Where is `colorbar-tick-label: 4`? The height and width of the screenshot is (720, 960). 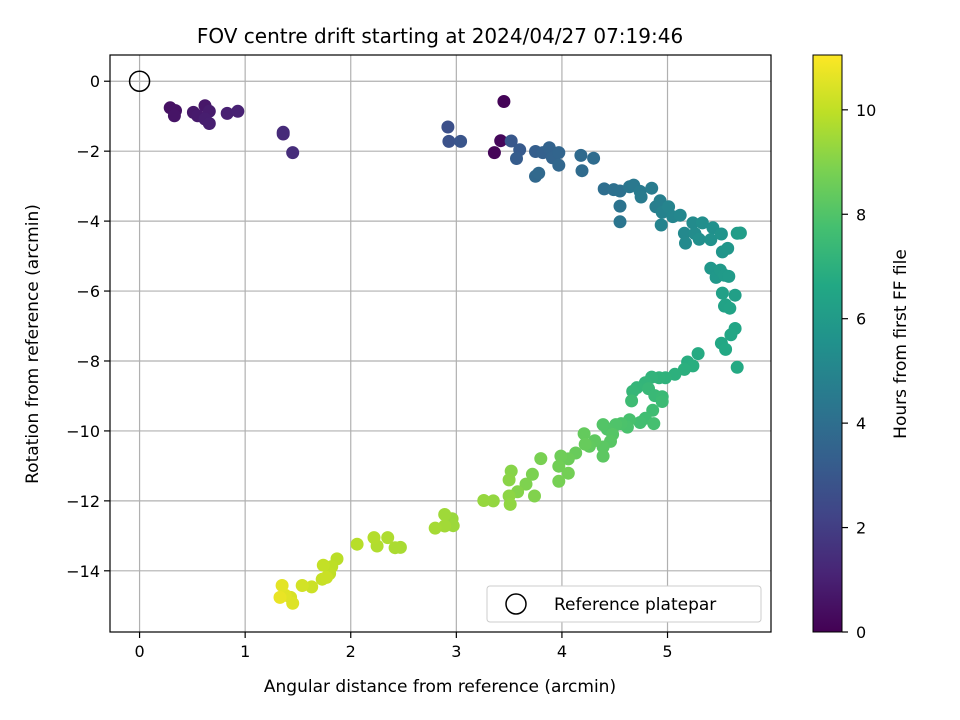
colorbar-tick-label: 4 is located at coordinates (861, 423).